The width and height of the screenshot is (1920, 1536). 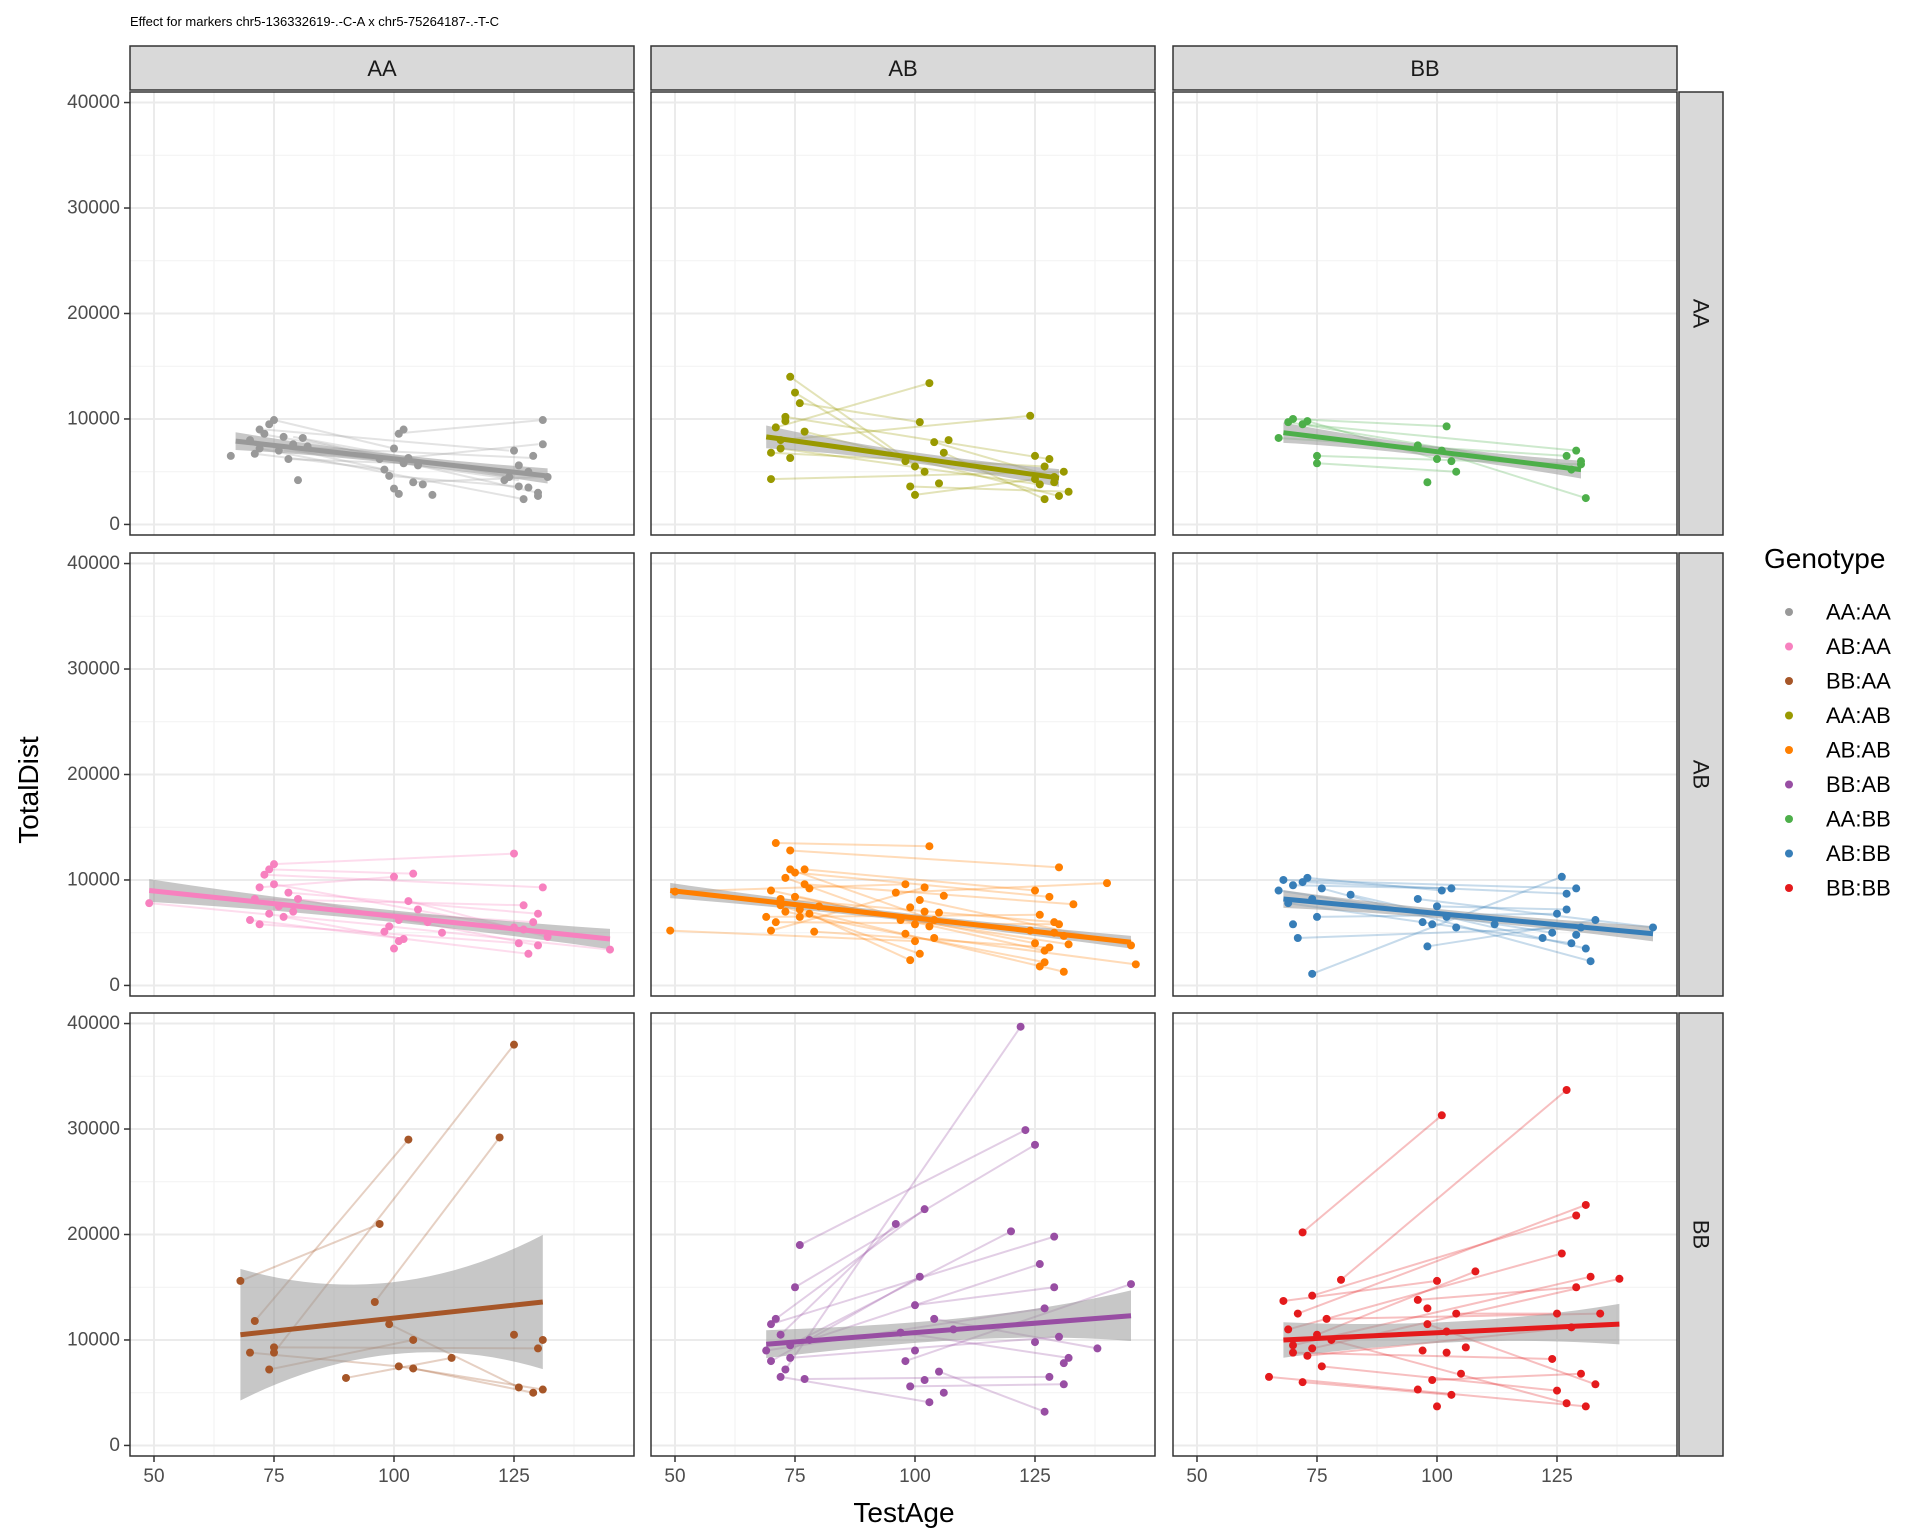 I want to click on series-BB-AB, so click(x=948, y=1219).